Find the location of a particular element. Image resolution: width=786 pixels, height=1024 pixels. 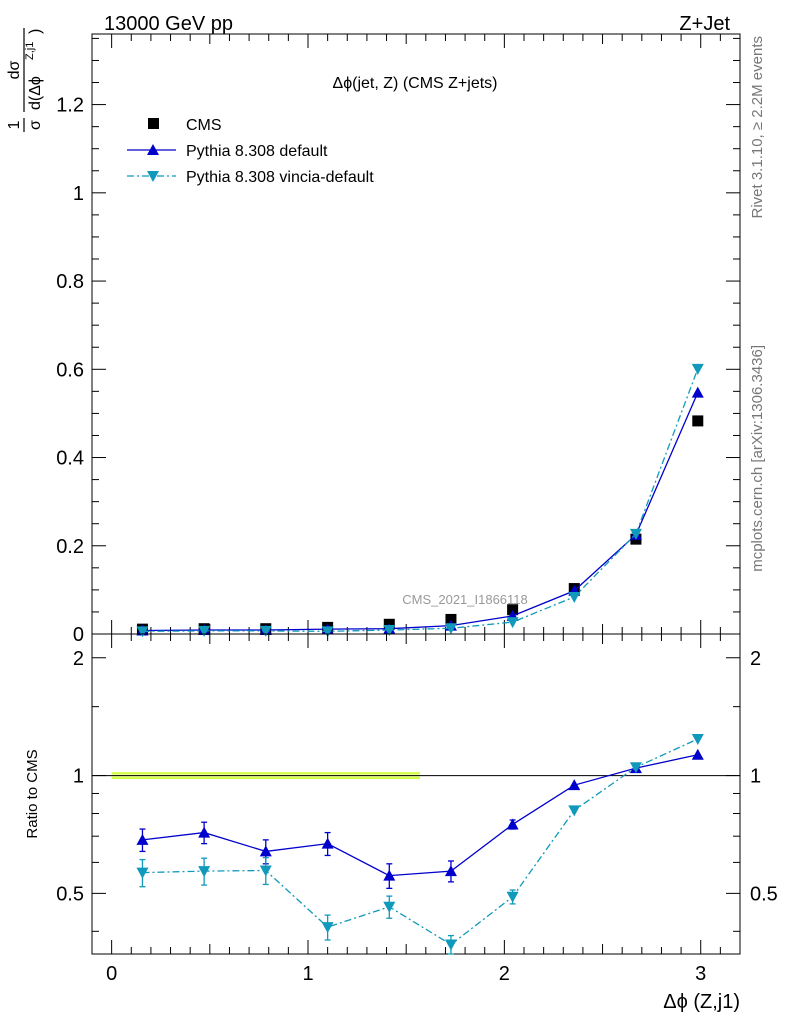

ratio-xtick-label: 2 is located at coordinates (504, 974).